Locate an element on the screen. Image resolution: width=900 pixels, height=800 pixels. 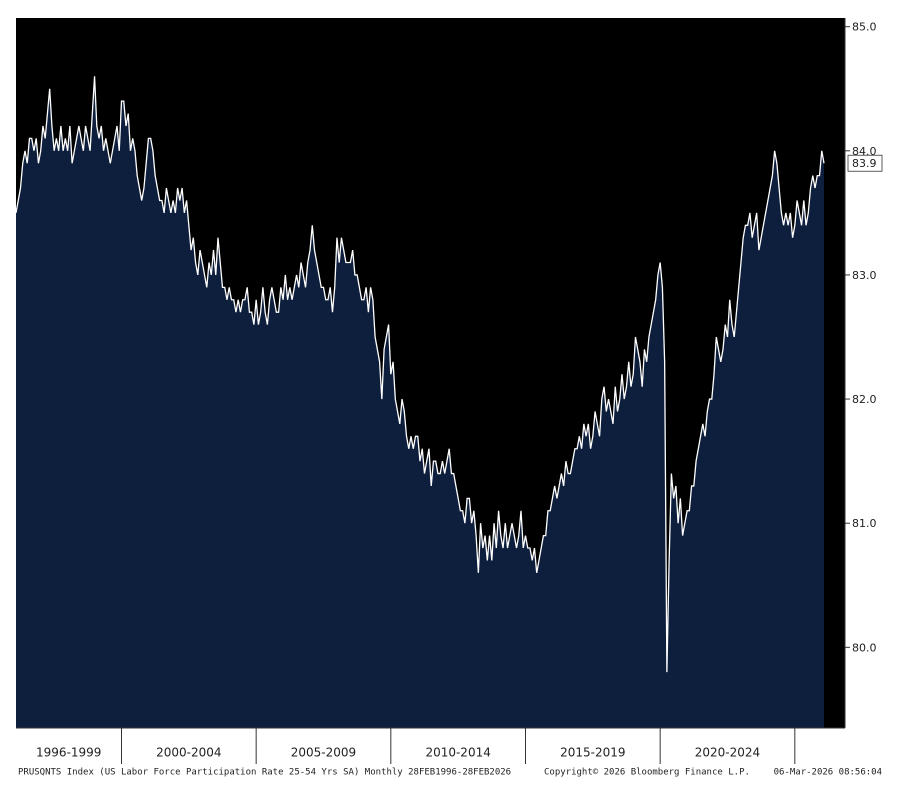
period-label: 1996-1999 is located at coordinates (68, 753).